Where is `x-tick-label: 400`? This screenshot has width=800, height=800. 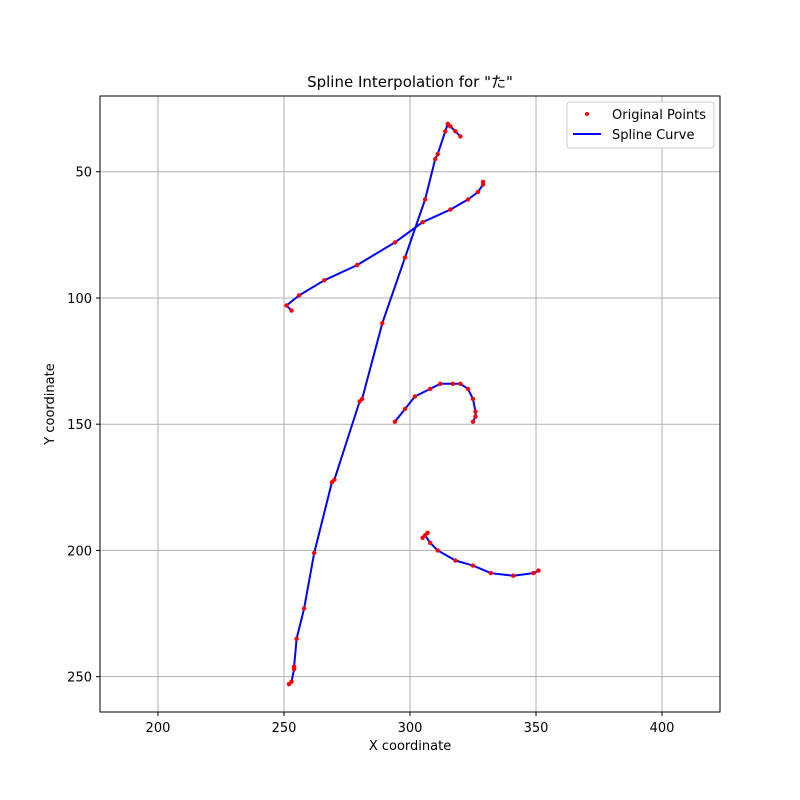 x-tick-label: 400 is located at coordinates (662, 728).